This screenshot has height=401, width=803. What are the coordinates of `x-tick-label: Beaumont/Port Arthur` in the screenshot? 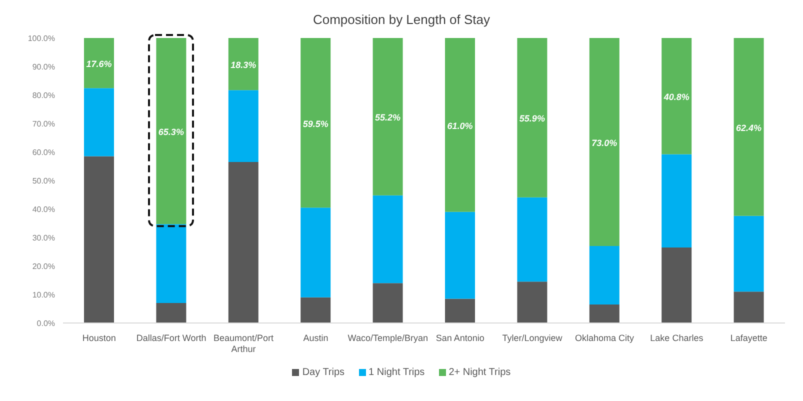 It's located at (243, 343).